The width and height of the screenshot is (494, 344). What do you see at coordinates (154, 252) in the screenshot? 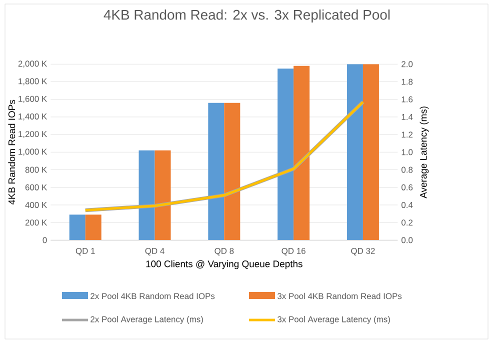
I see `x-tick-label: QD 4` at bounding box center [154, 252].